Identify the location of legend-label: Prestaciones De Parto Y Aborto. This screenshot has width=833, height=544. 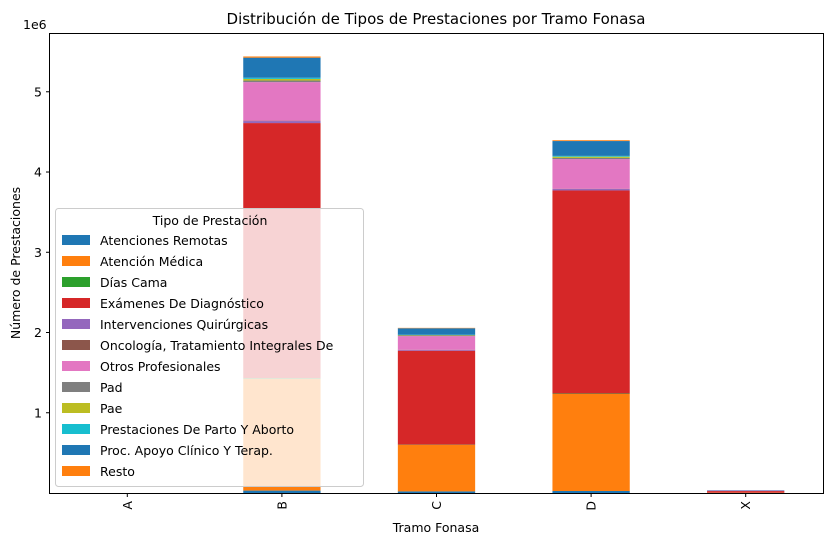
(197, 429).